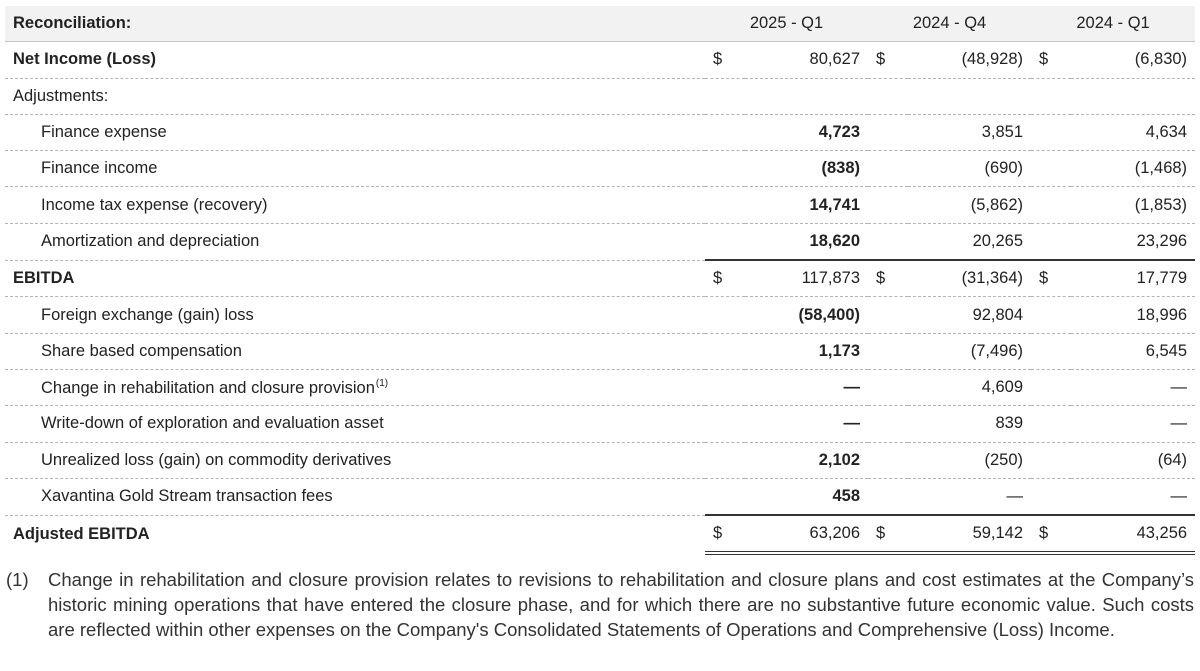 The height and width of the screenshot is (671, 1200). I want to click on value-2025-q1: 63,206, so click(807, 535).